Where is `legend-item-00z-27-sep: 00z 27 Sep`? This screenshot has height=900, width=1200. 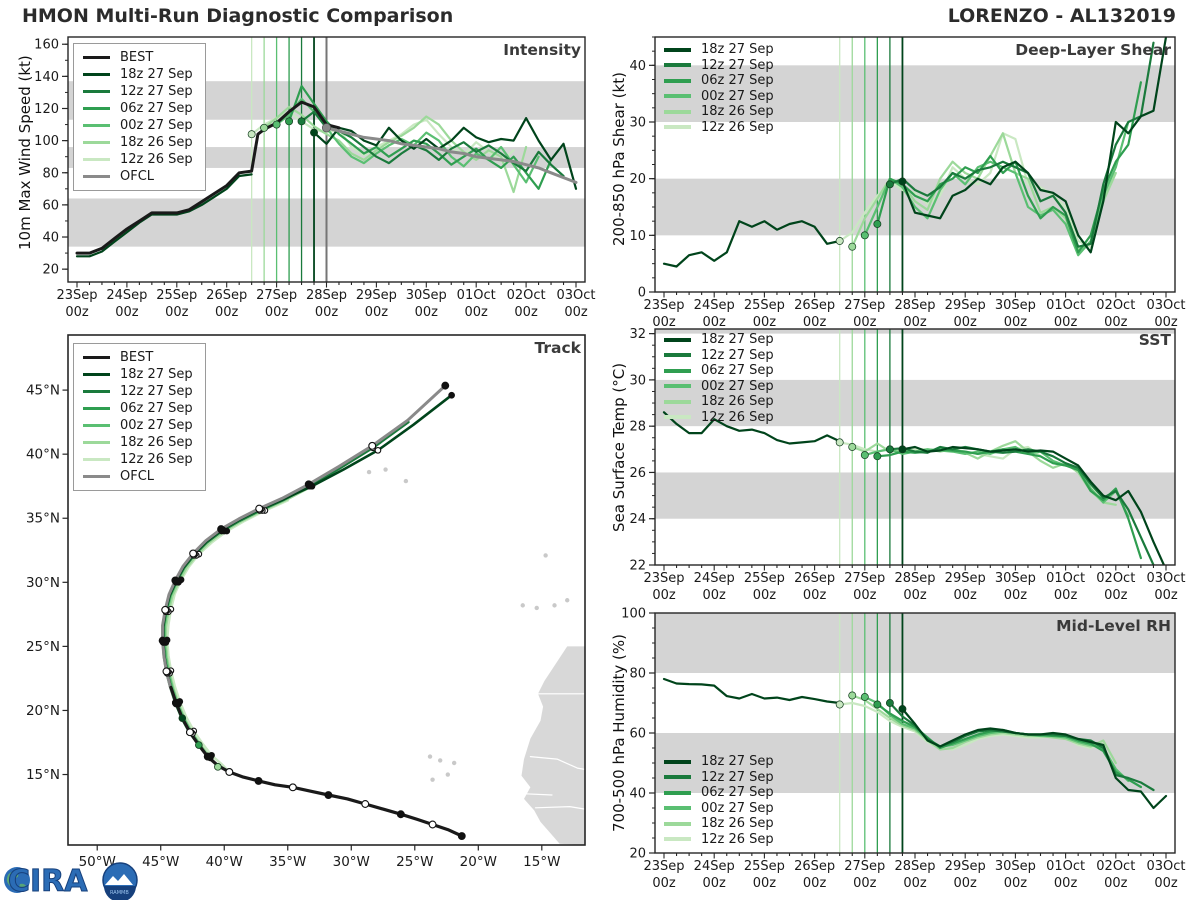
legend-item-00z-27-sep: 00z 27 Sep is located at coordinates (138, 125).